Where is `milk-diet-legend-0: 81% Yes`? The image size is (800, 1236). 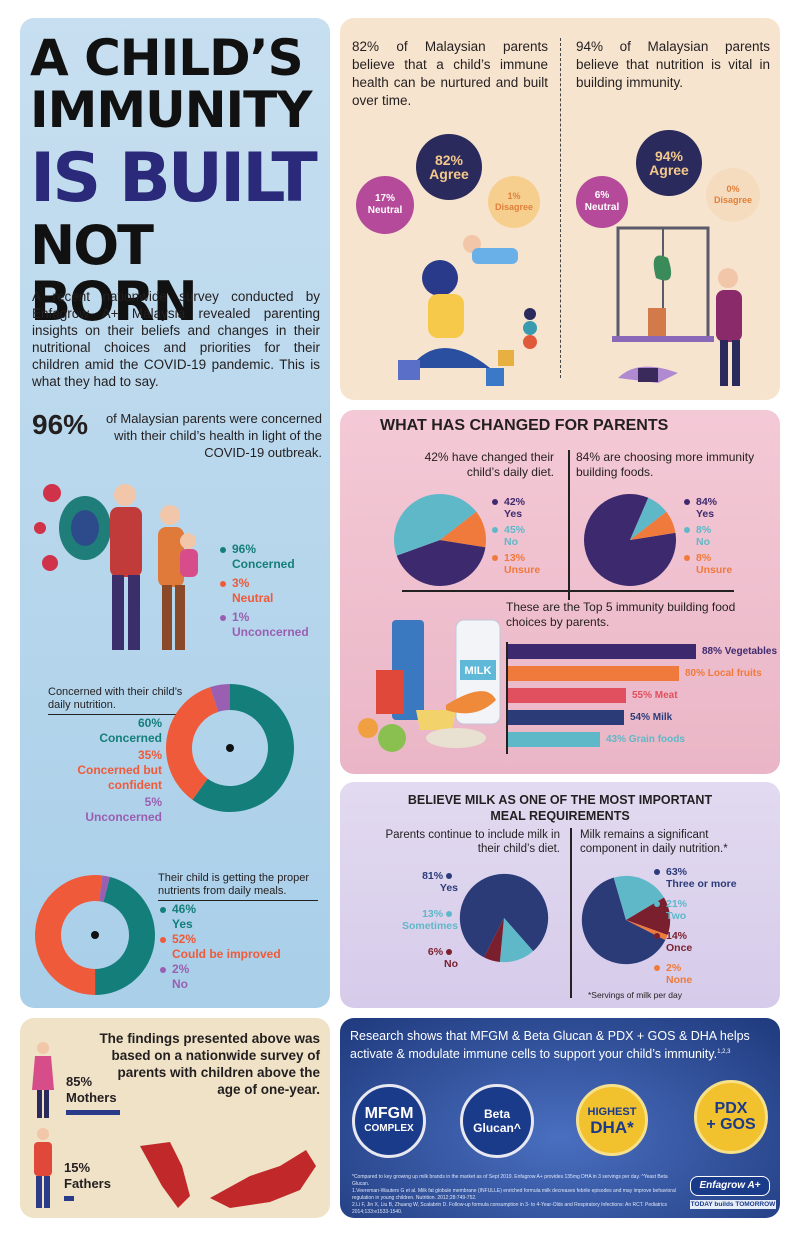
milk-diet-legend-0: 81% Yes is located at coordinates (440, 882).